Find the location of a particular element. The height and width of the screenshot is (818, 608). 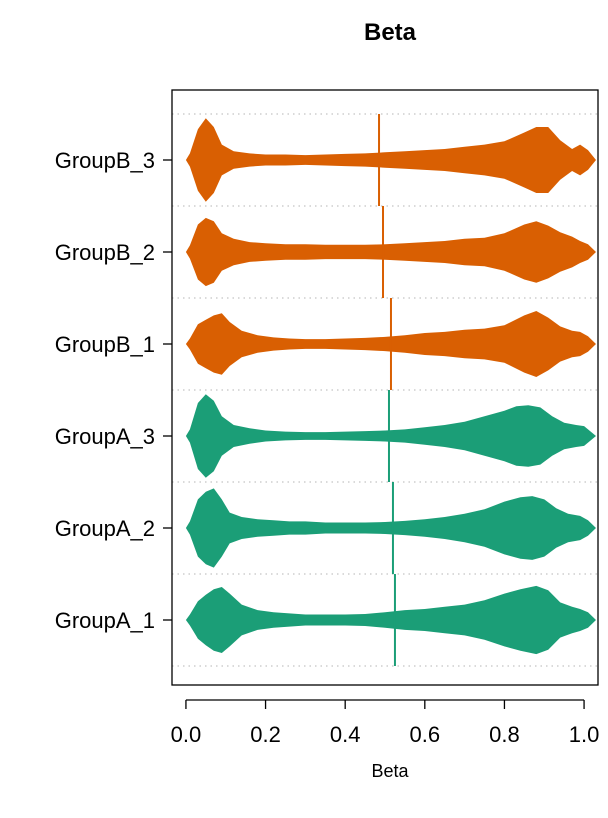

y-tick-label: GroupB_1 is located at coordinates (105, 344).